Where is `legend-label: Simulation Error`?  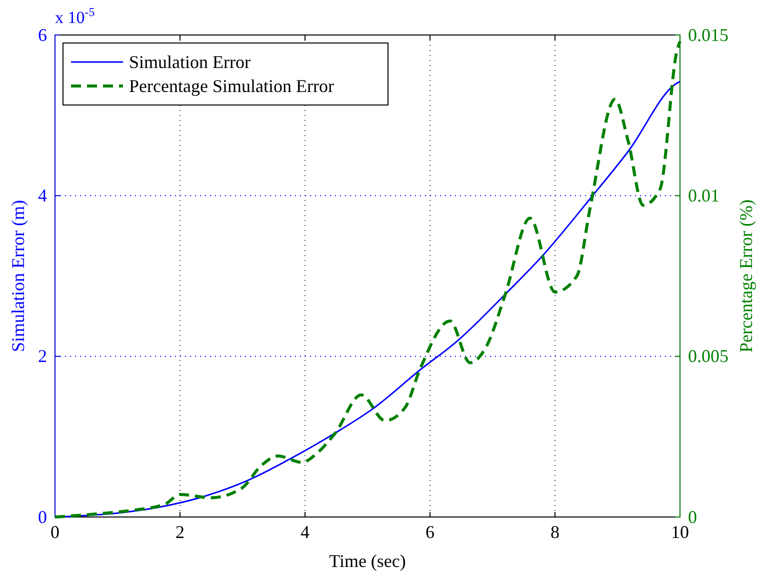
legend-label: Simulation Error is located at coordinates (189, 62).